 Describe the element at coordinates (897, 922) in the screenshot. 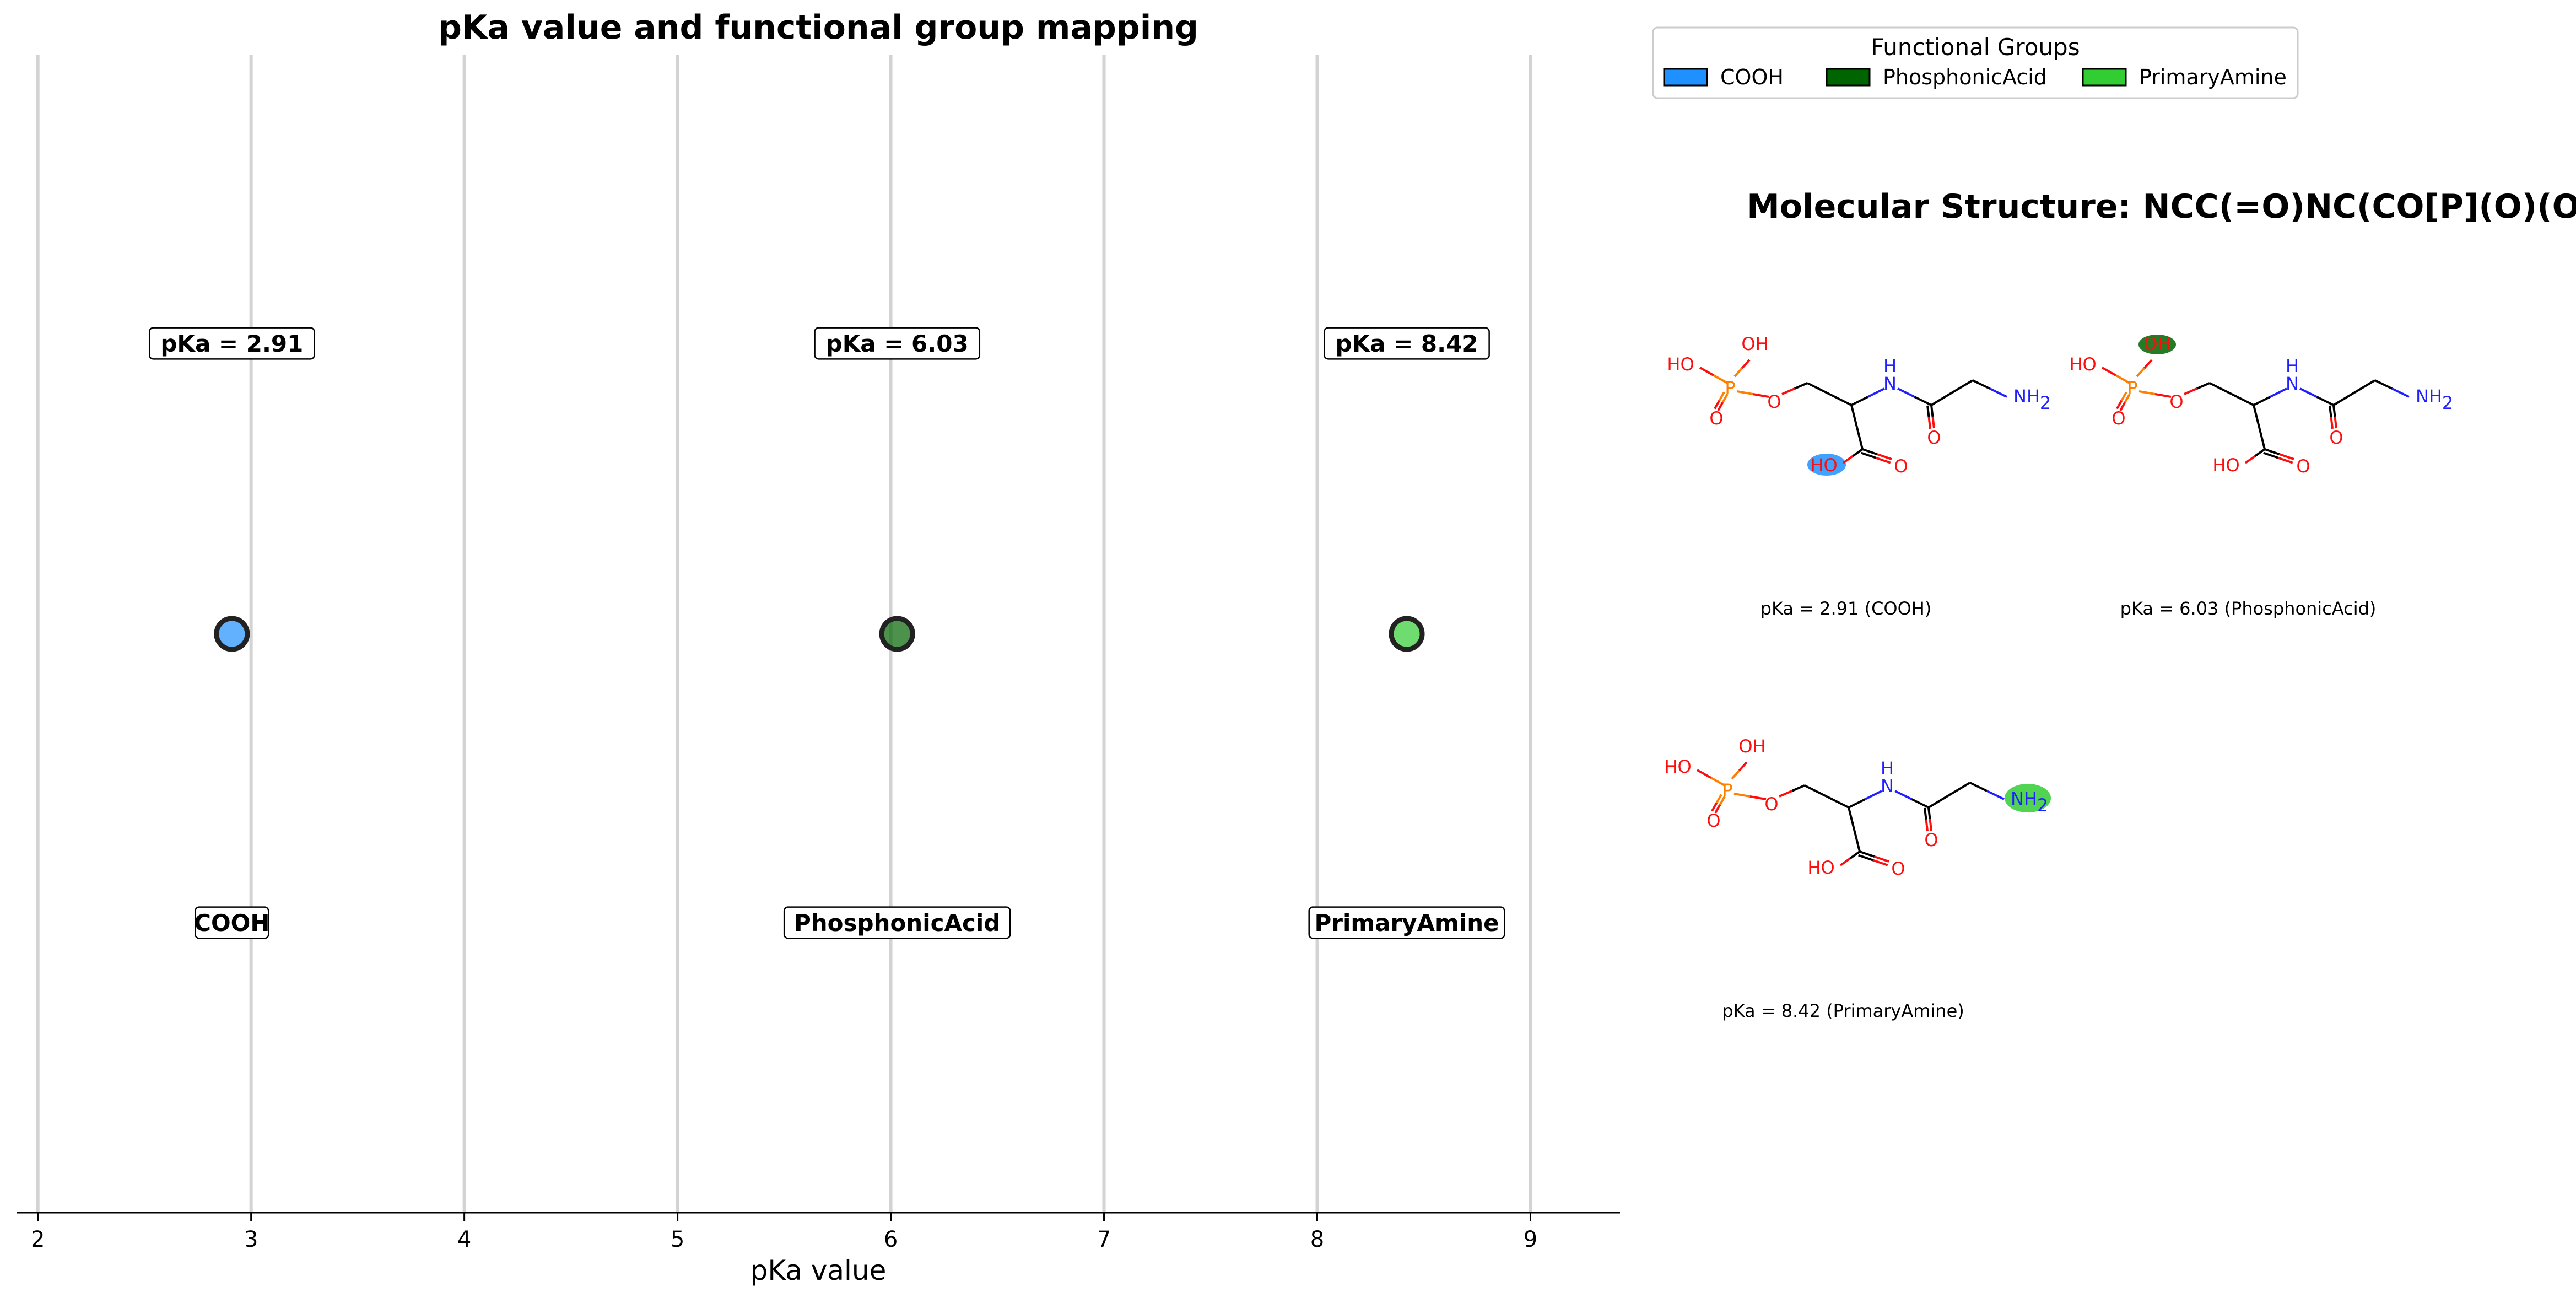

I see `group-name-label: PhosphonicAcid` at that location.